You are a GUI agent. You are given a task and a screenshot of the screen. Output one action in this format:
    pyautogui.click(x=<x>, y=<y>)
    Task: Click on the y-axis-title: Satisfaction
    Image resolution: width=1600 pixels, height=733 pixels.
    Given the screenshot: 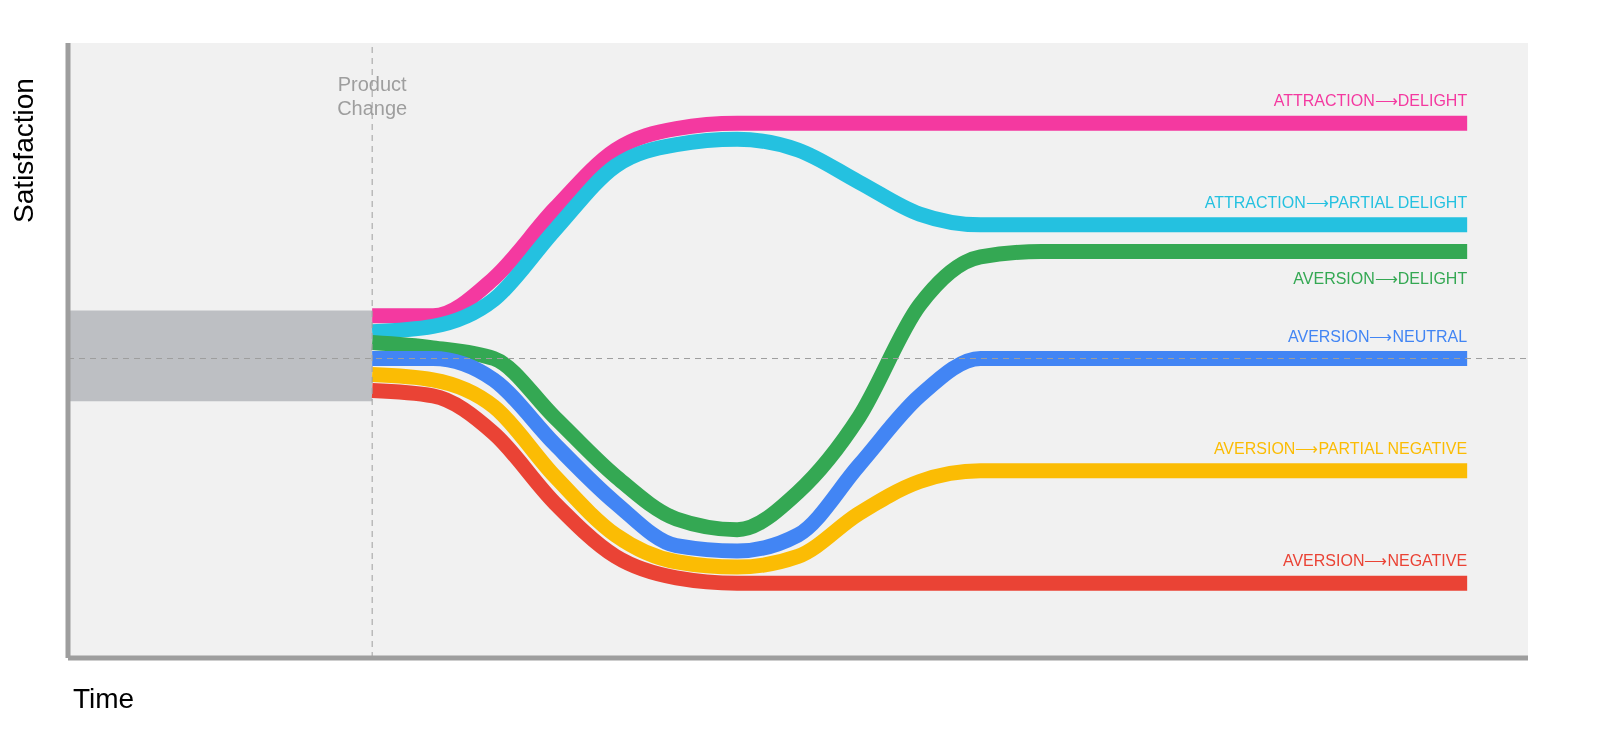 What is the action you would take?
    pyautogui.click(x=23, y=150)
    